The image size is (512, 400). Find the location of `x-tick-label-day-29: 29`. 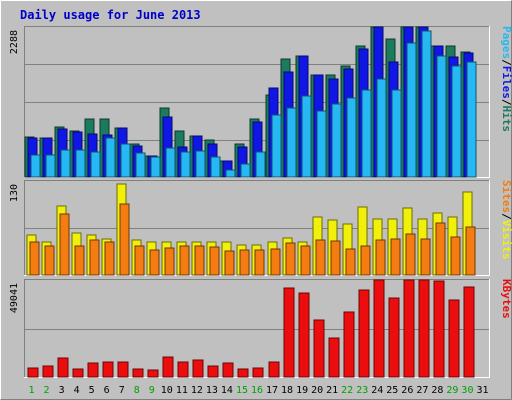

x-tick-label-day-29: 29 is located at coordinates (452, 390).